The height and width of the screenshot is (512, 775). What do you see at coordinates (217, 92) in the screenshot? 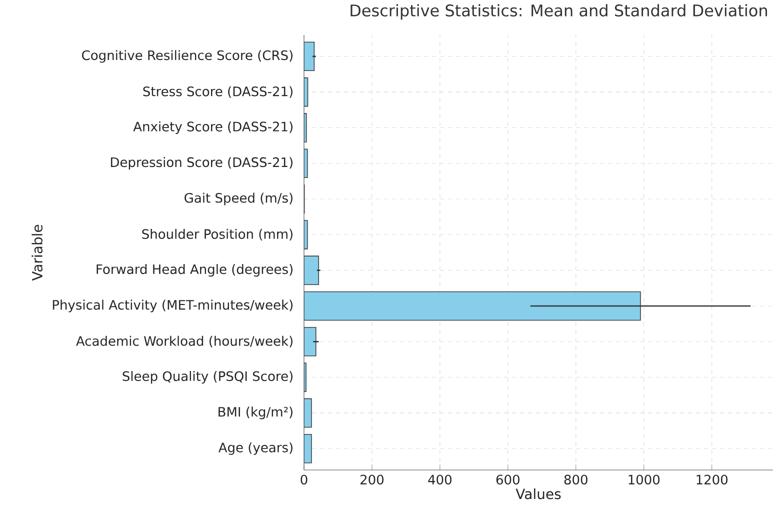
I see `y-tick-label: Stress Score (DASS-21)` at bounding box center [217, 92].